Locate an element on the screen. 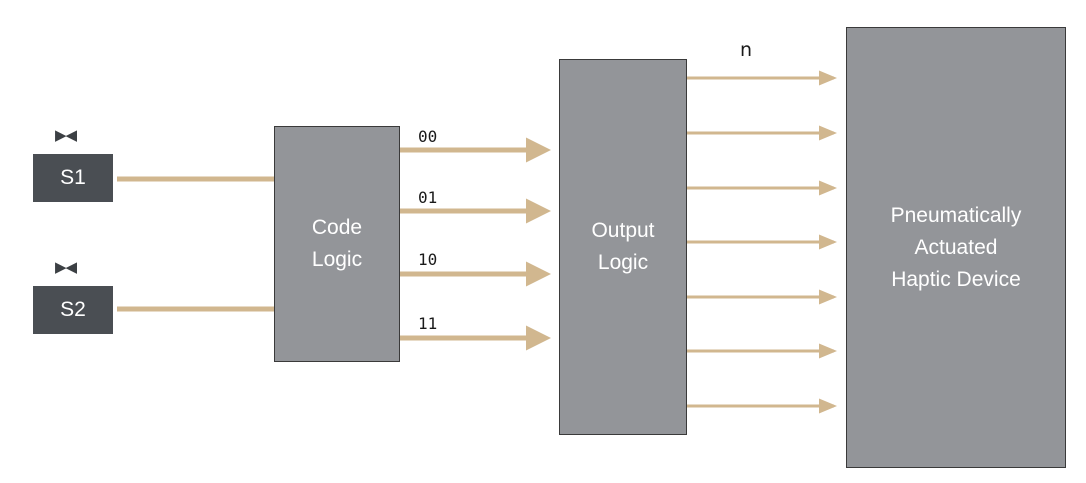  switch-s1-label: S1 is located at coordinates (73, 177).